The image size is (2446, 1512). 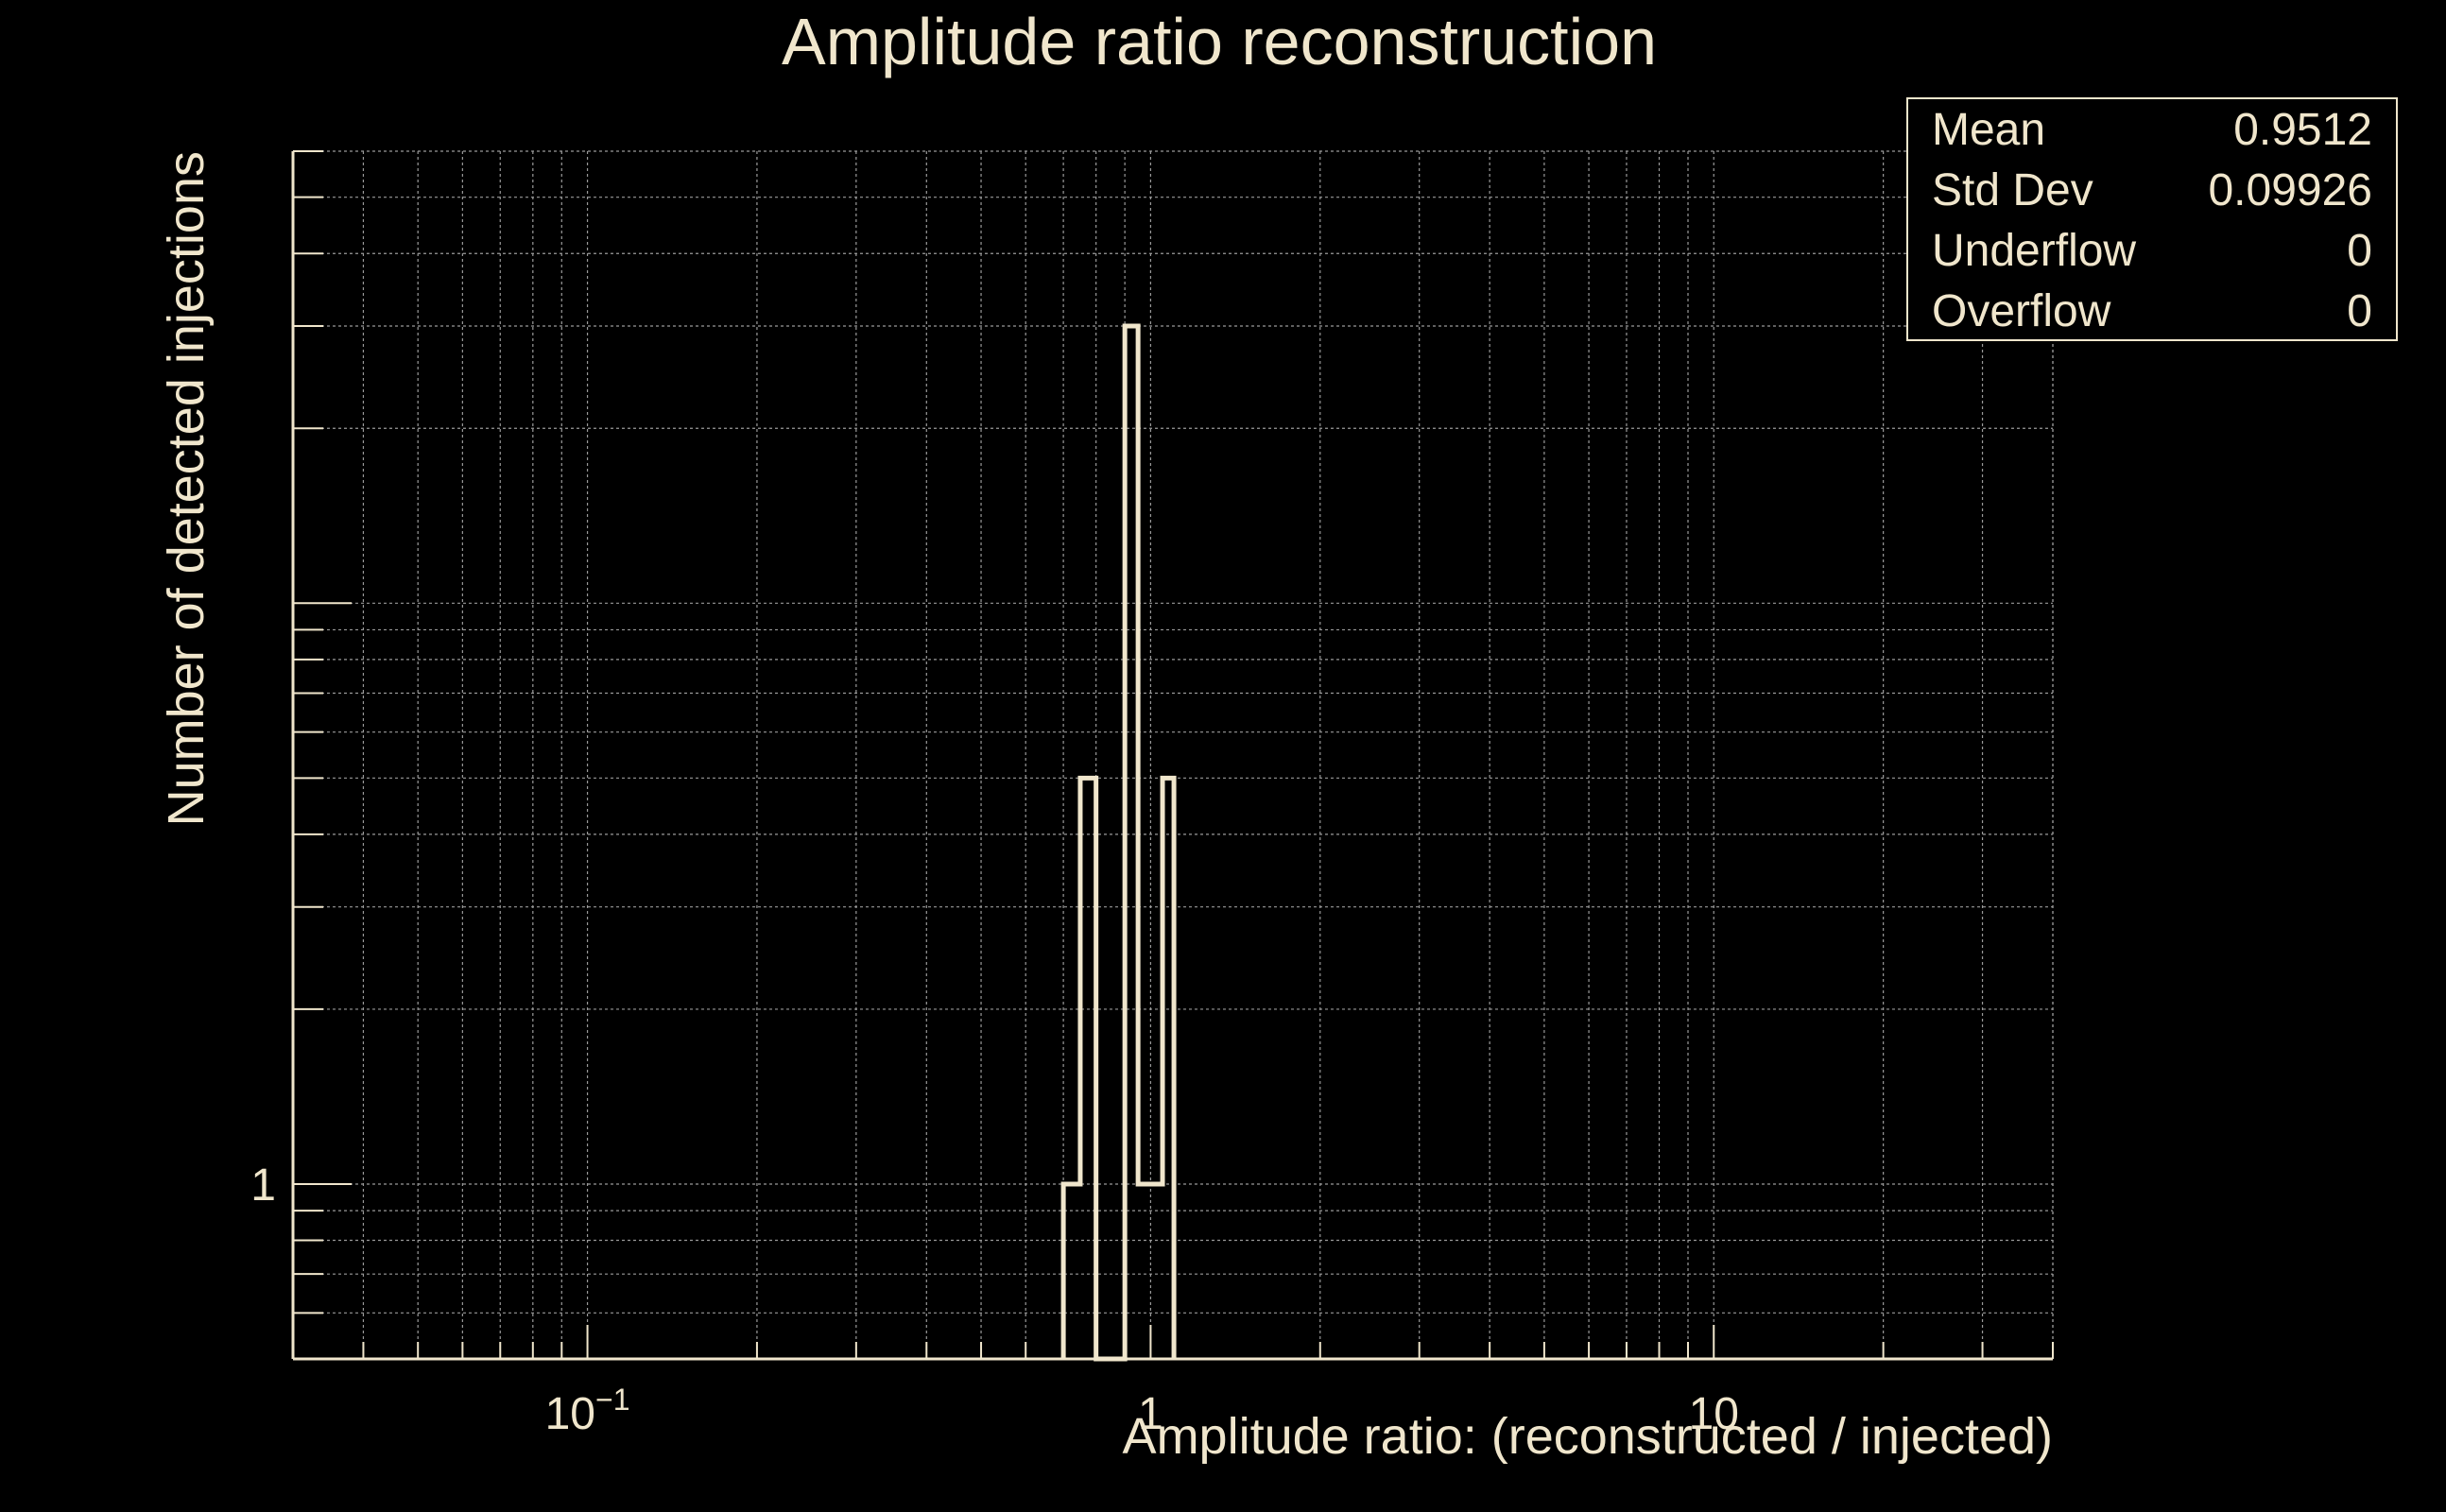 What do you see at coordinates (2034, 251) in the screenshot?
I see `stats-label: Underflow` at bounding box center [2034, 251].